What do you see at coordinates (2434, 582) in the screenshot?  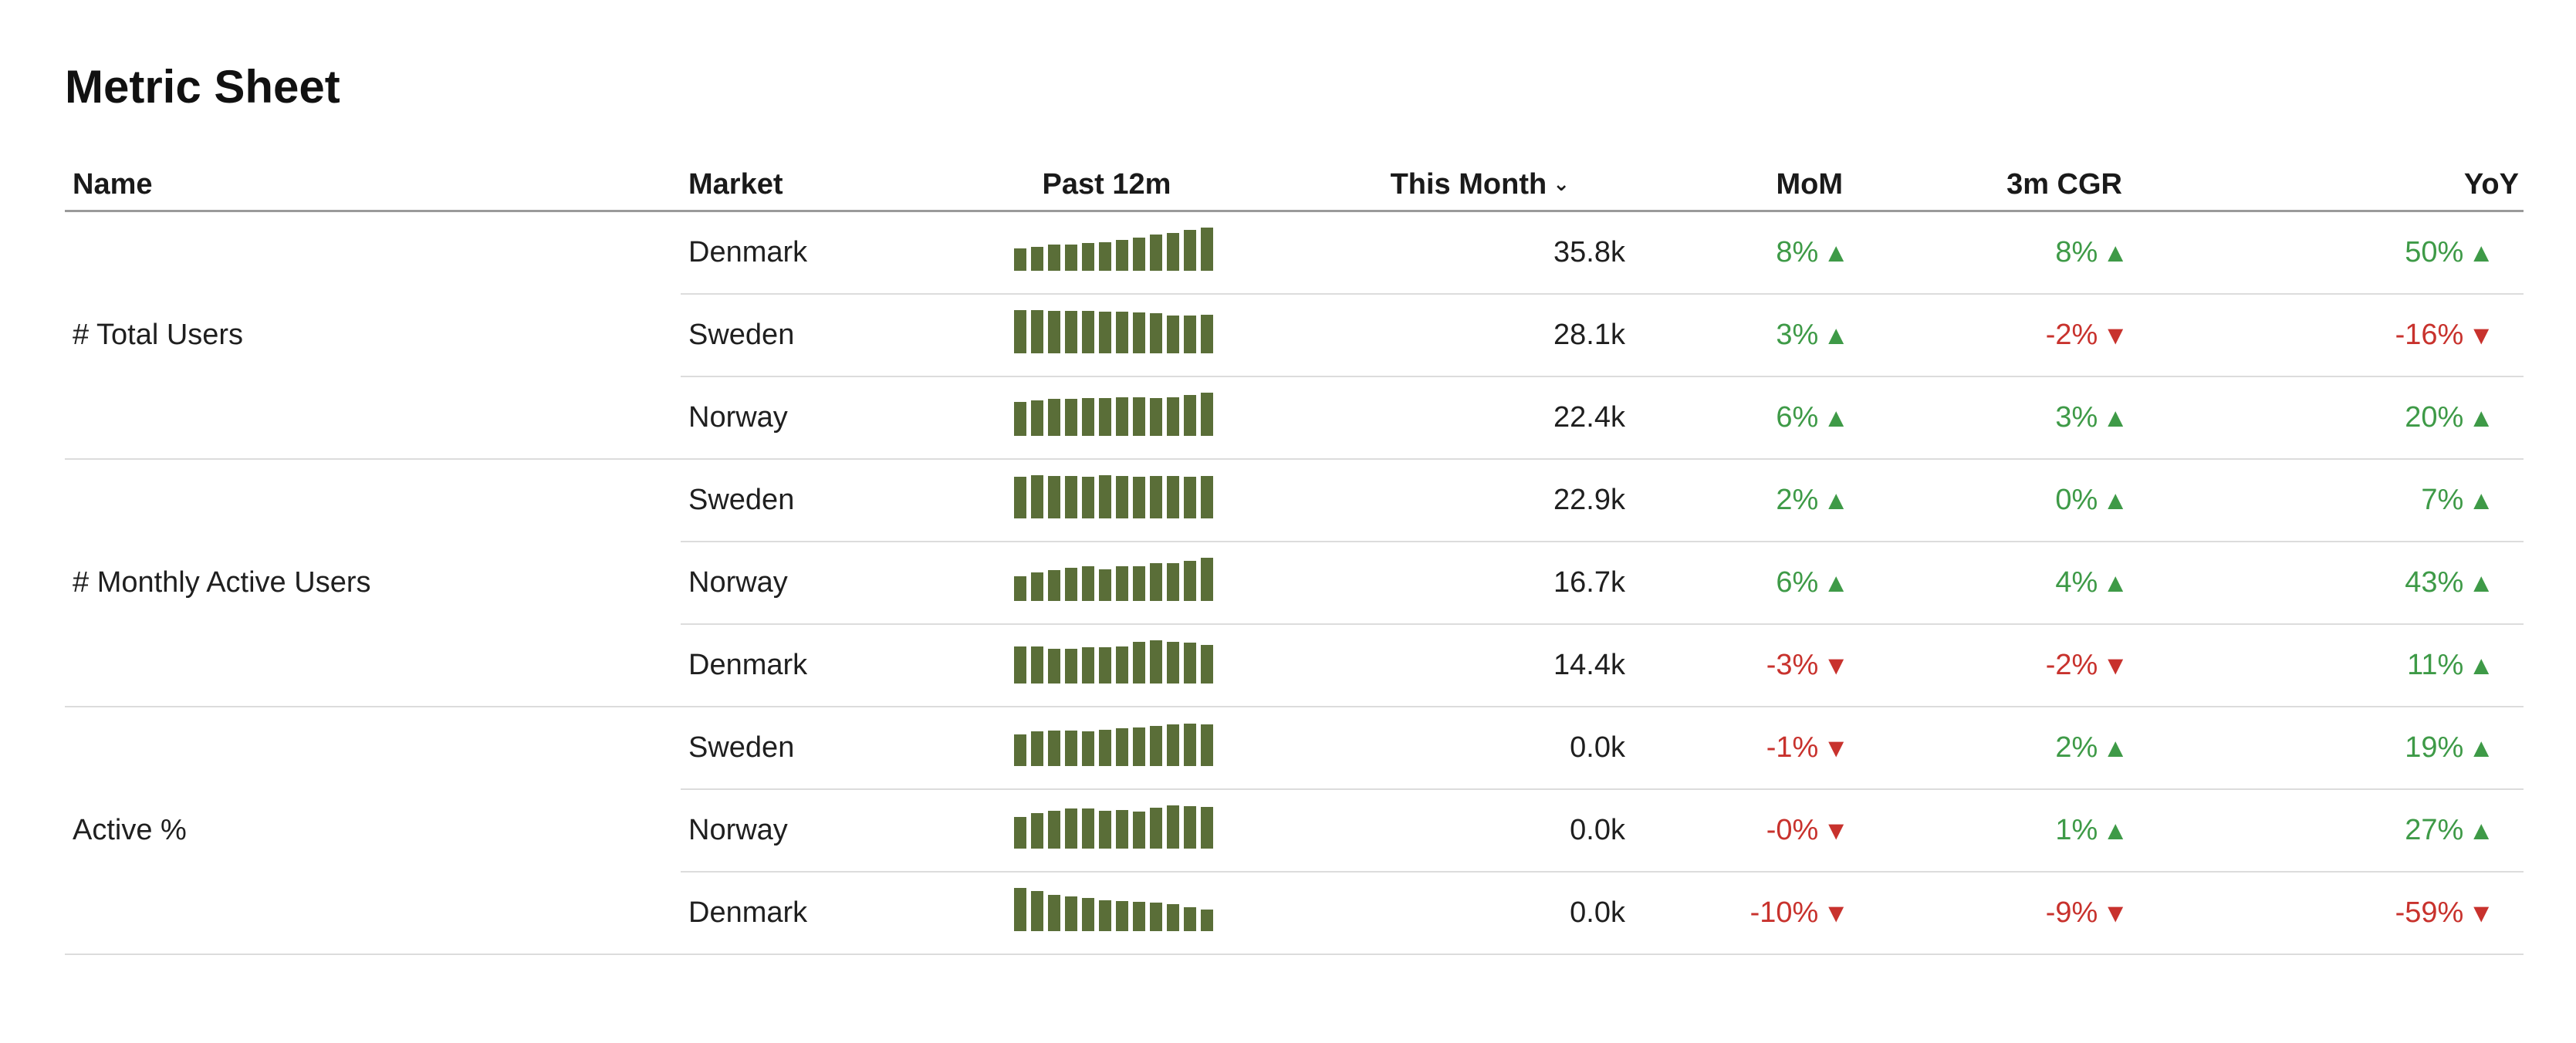 I see `yoy-cell-value: 43%` at bounding box center [2434, 582].